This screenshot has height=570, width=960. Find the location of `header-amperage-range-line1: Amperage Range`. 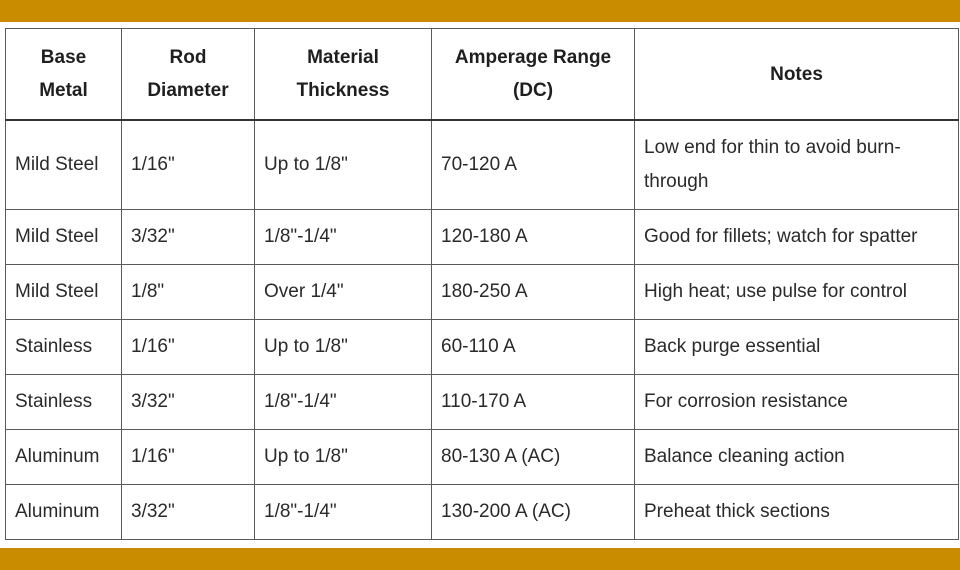

header-amperage-range-line1: Amperage Range is located at coordinates (533, 57).